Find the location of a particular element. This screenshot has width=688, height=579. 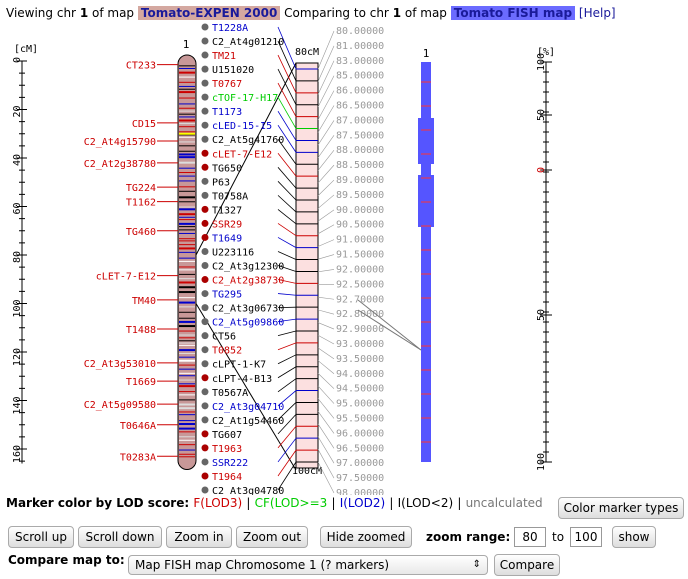

zoom-marker-label: T0758A is located at coordinates (230, 196).